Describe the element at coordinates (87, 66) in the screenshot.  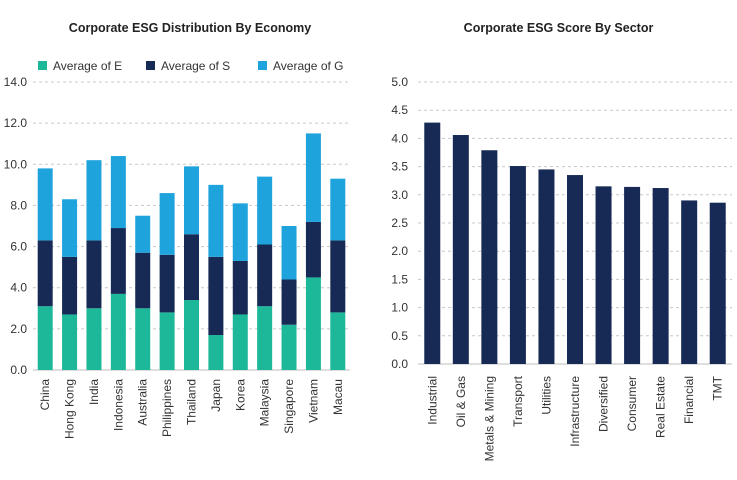
I see `legend-label: Average of E` at that location.